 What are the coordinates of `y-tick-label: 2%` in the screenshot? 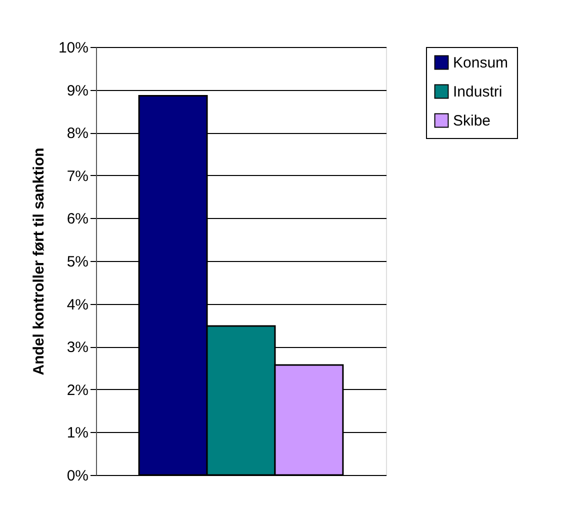 It's located at (77, 390).